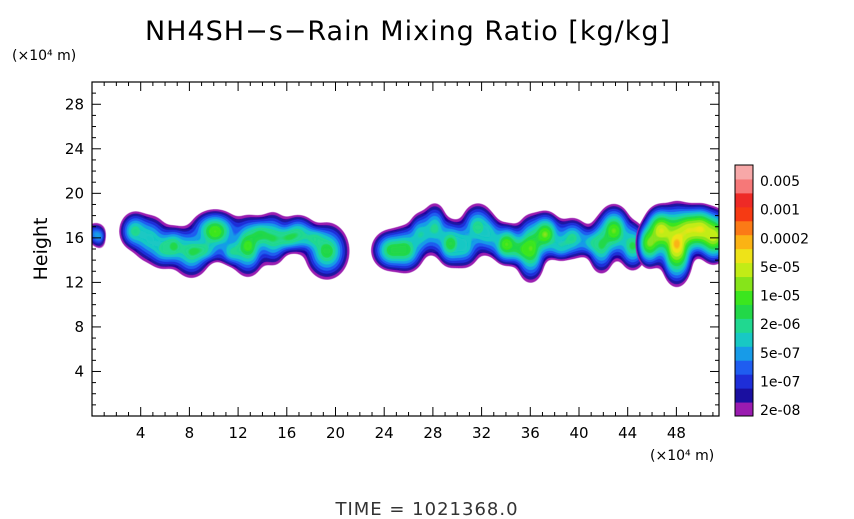  What do you see at coordinates (578, 433) in the screenshot?
I see `x-tick-label: 40` at bounding box center [578, 433].